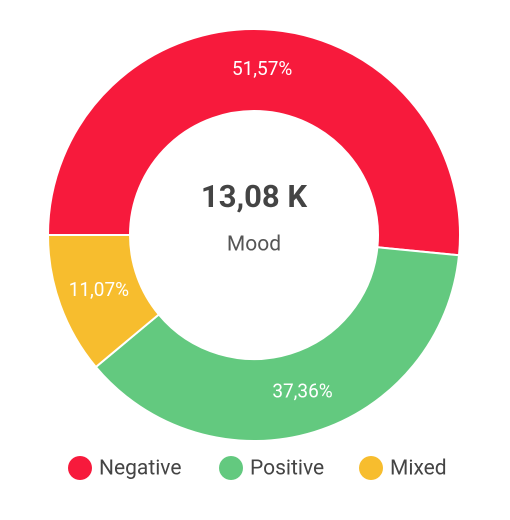 This screenshot has height=520, width=510. Describe the element at coordinates (418, 469) in the screenshot. I see `legend-label: Mixed` at that location.